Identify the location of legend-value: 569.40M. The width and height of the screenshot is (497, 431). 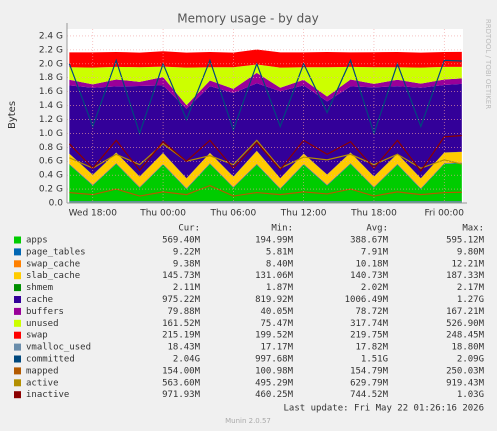
(181, 241).